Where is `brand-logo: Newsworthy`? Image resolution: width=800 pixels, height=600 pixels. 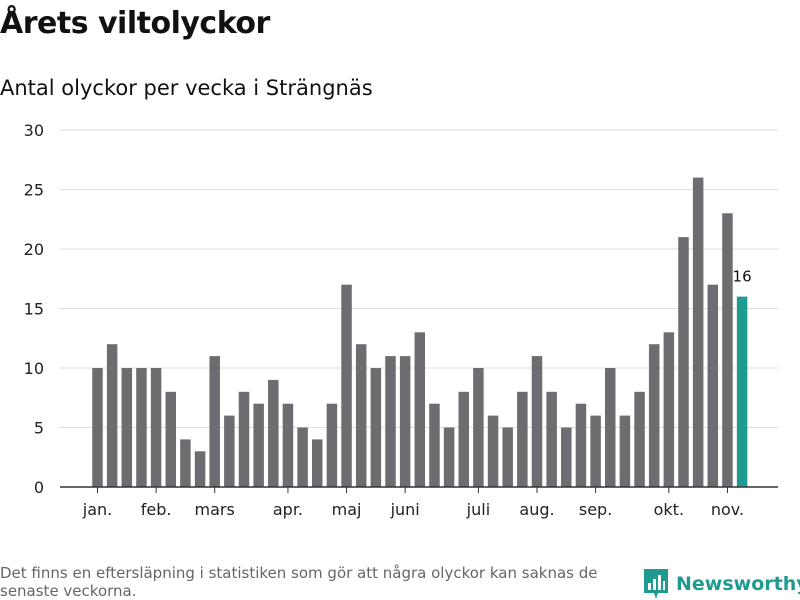
brand-logo: Newsworthy is located at coordinates (722, 584).